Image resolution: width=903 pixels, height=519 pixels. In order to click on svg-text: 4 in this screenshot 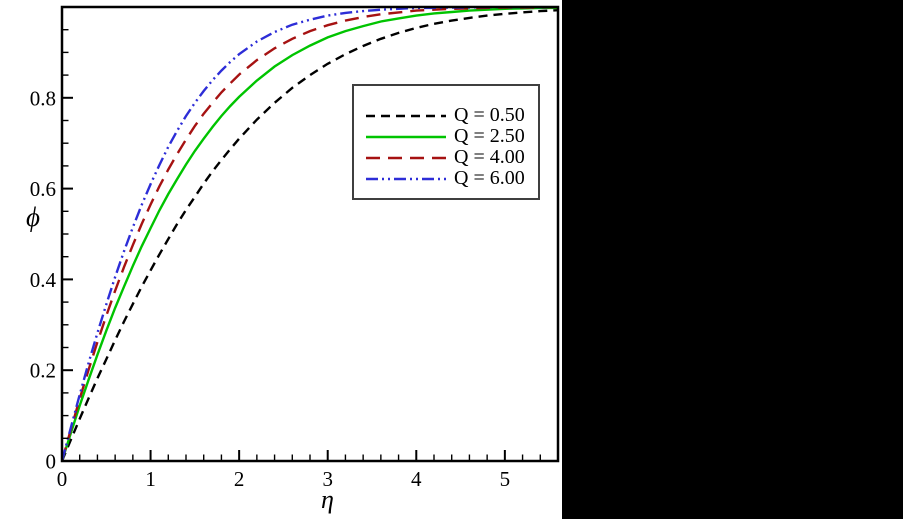, I will do `click(416, 479)`.